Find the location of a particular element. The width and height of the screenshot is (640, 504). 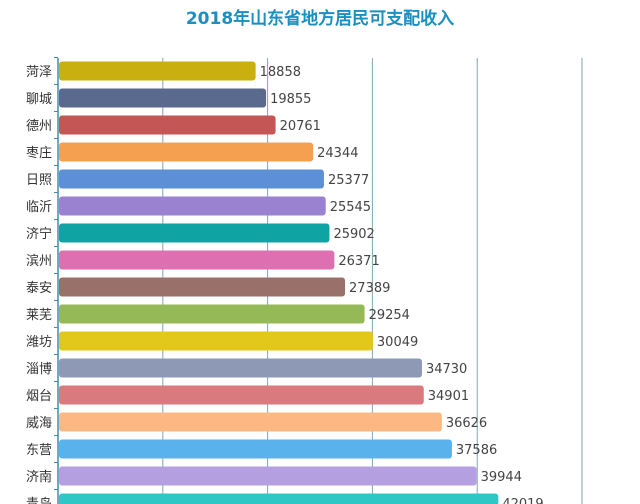

data-label: 18858 is located at coordinates (280, 72).